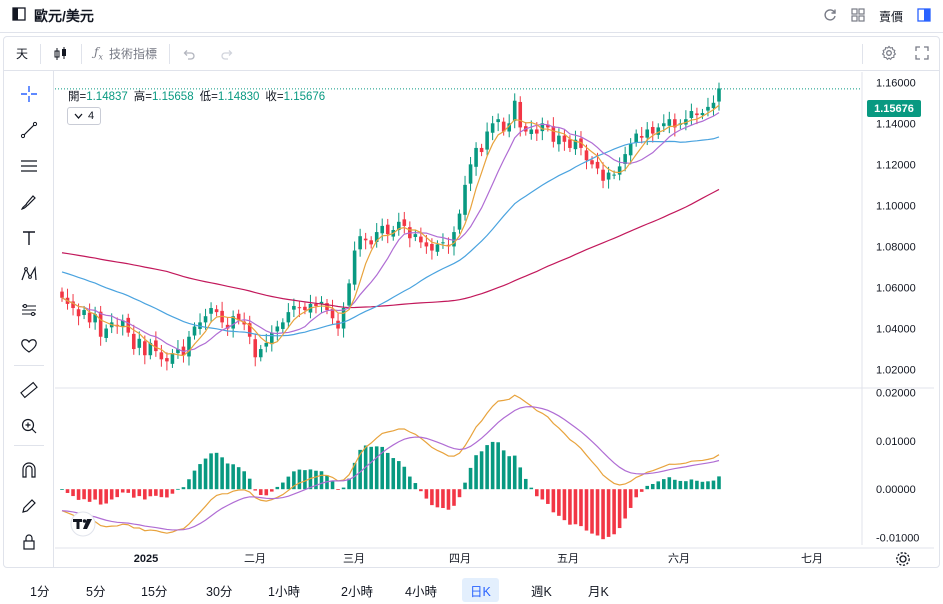 The image size is (943, 604). Describe the element at coordinates (22, 53) in the screenshot. I see `interval-button: 天` at that location.